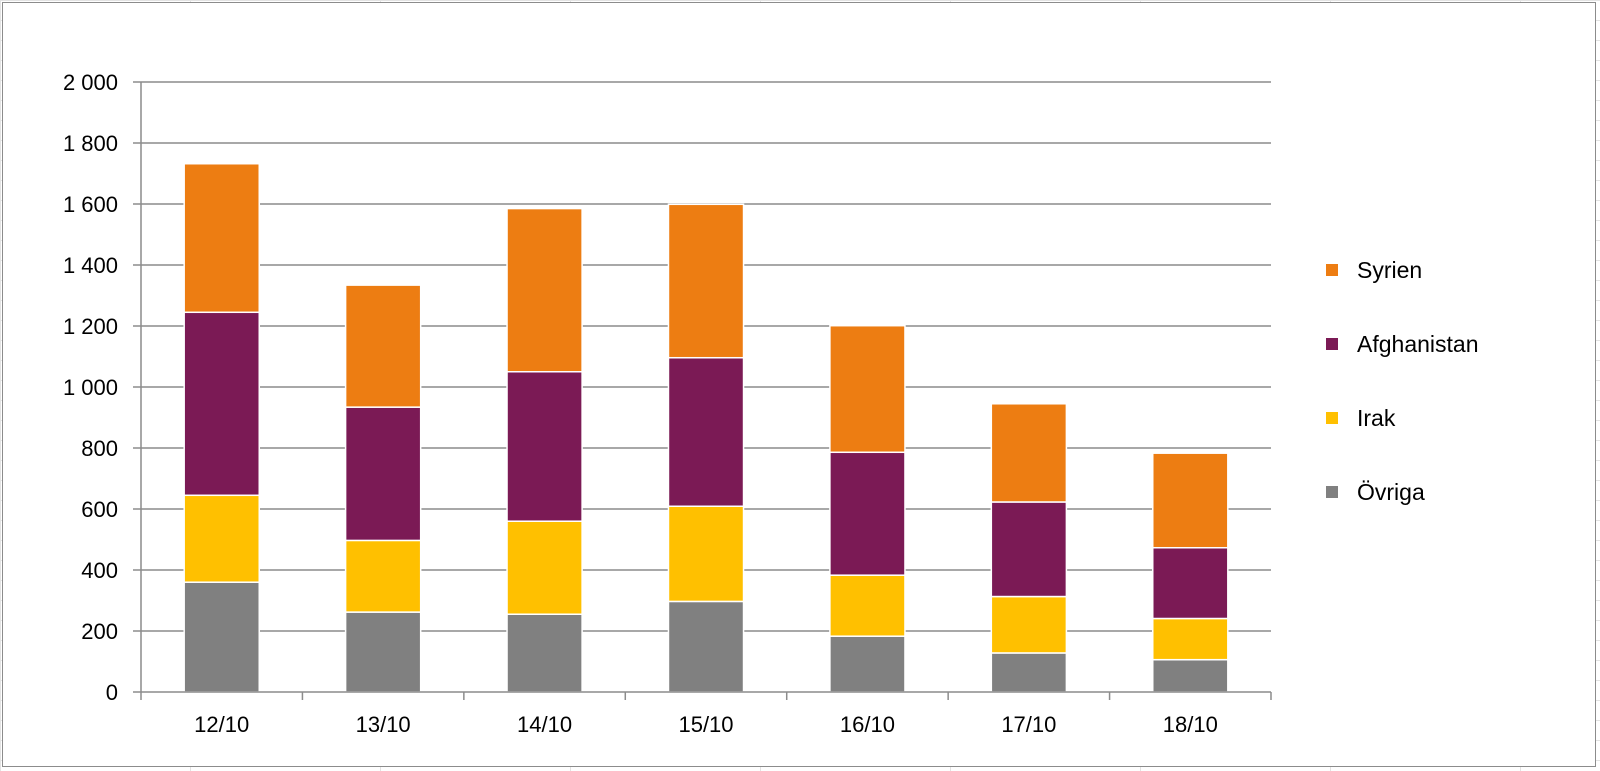  What do you see at coordinates (112, 692) in the screenshot?
I see `y-tick-label: 0` at bounding box center [112, 692].